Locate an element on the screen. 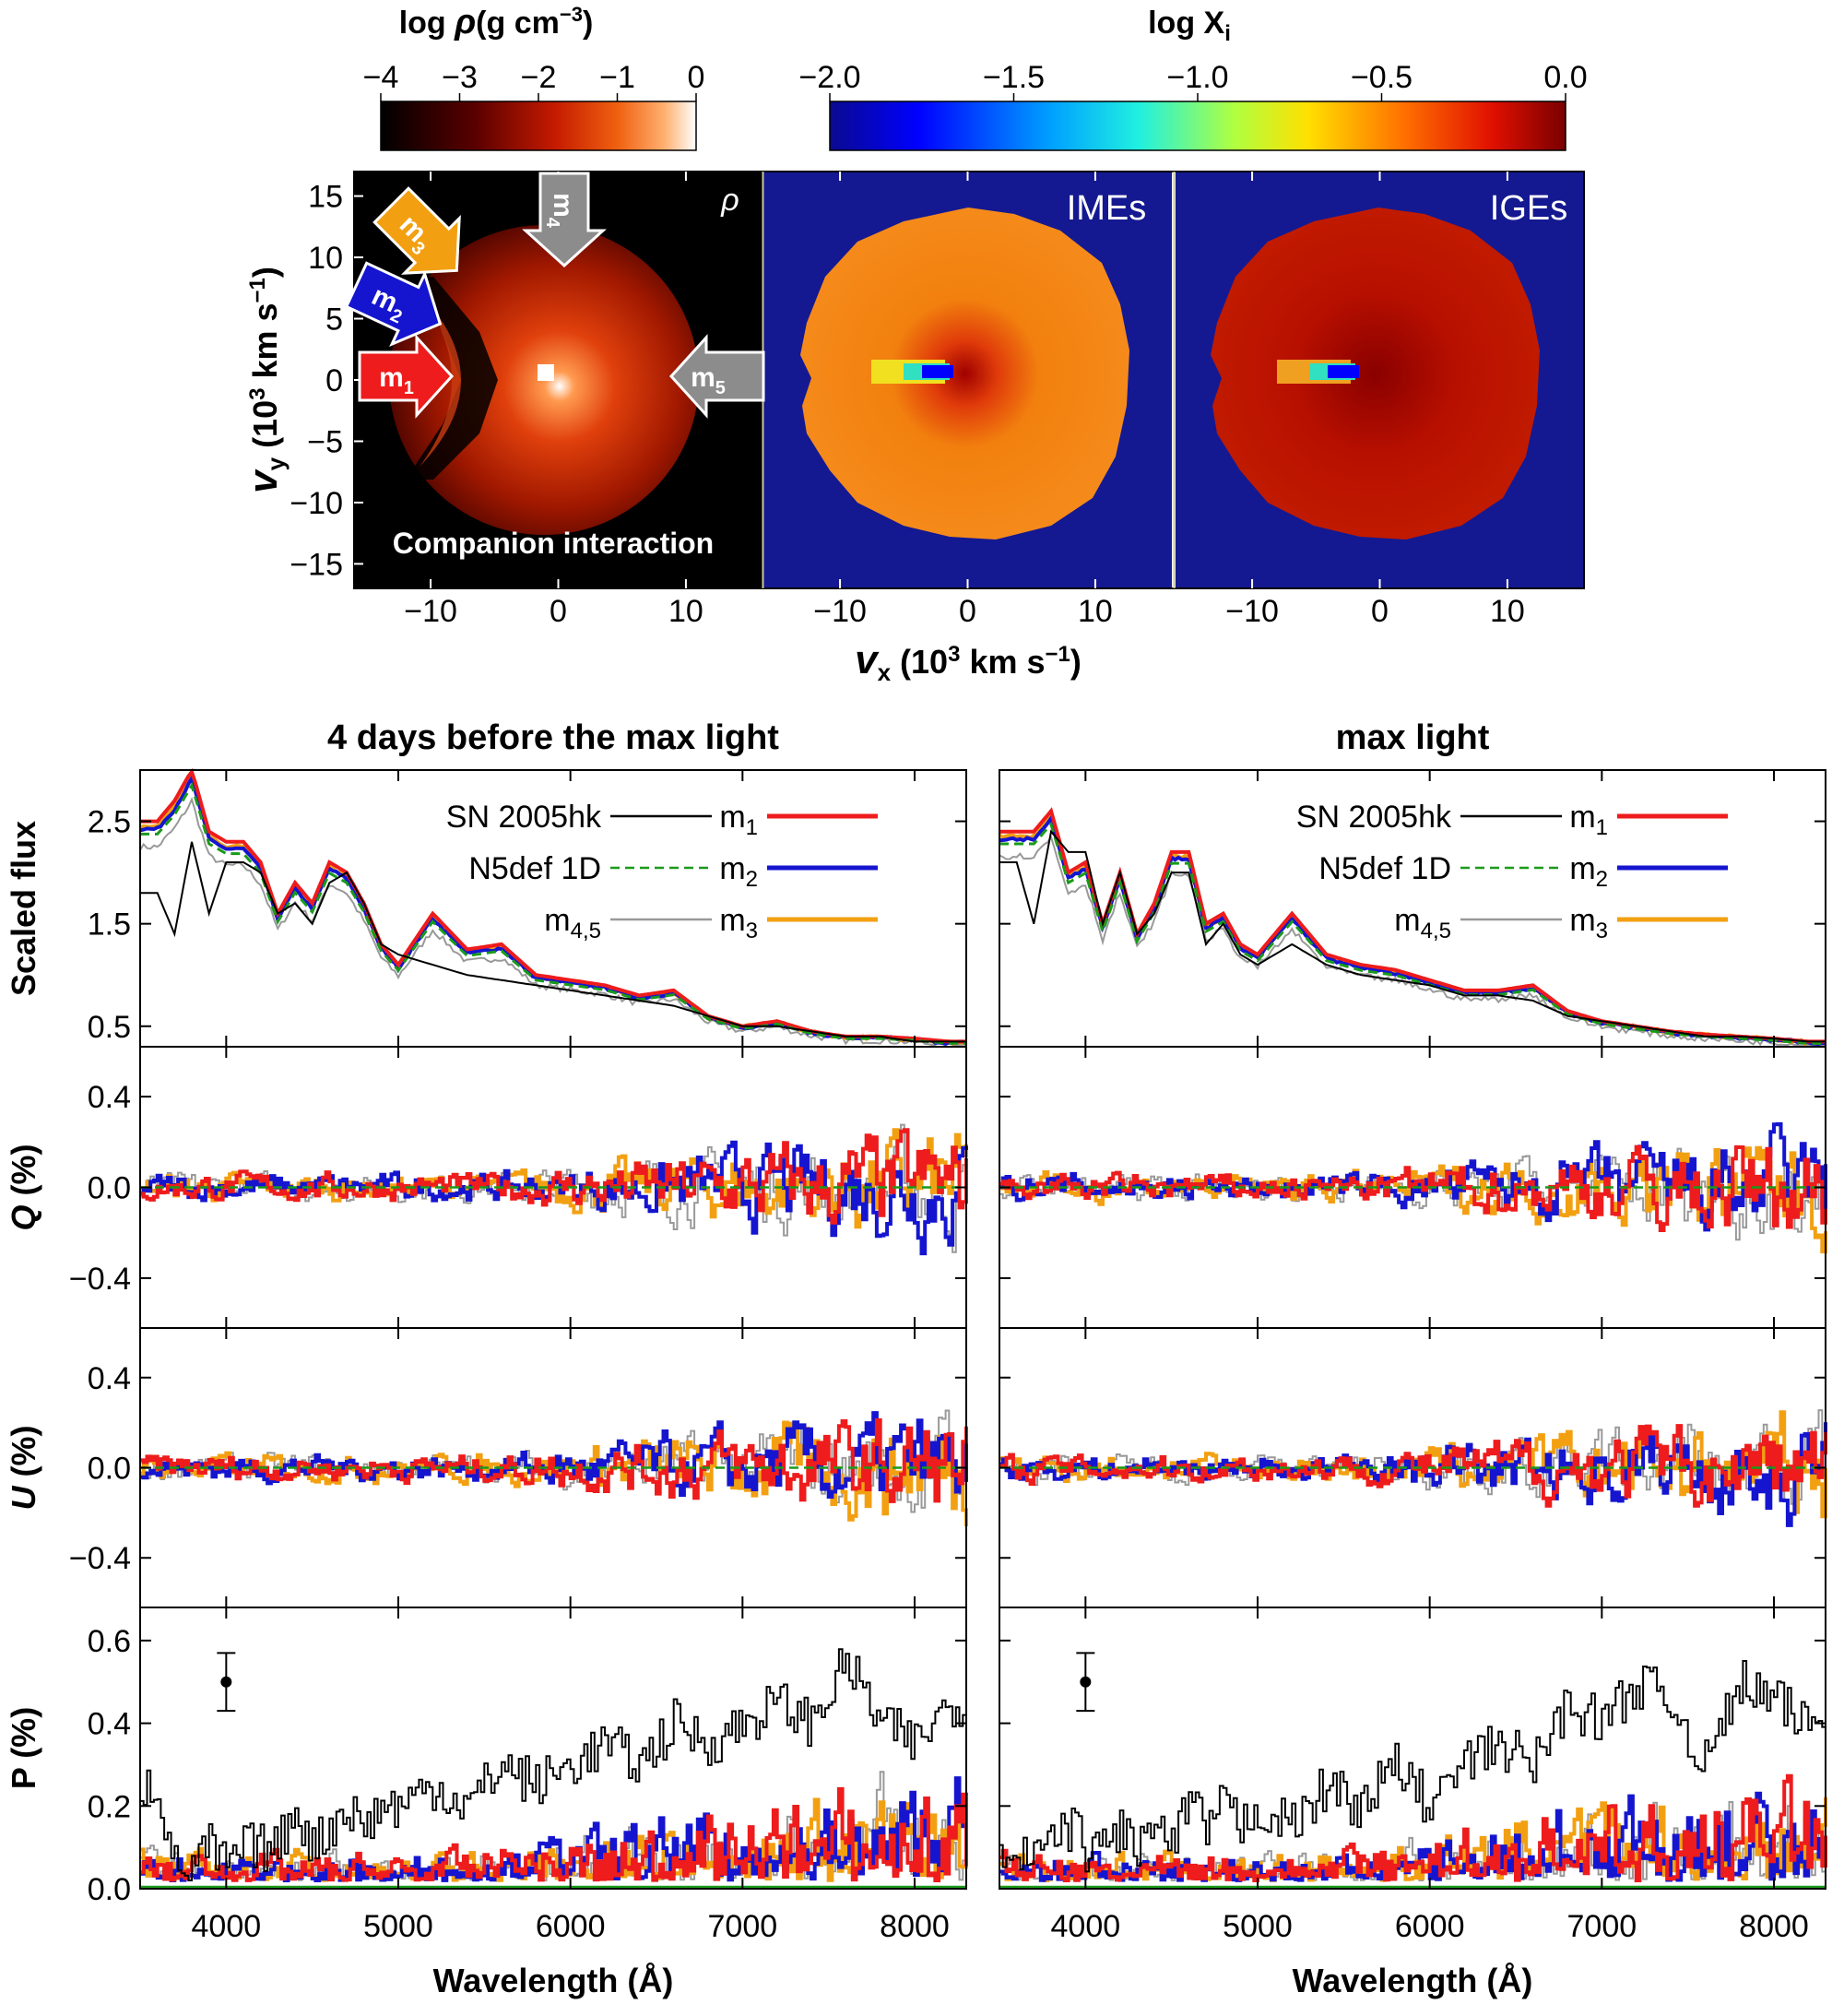  y-tick-label: 0.6 is located at coordinates (109, 1641).